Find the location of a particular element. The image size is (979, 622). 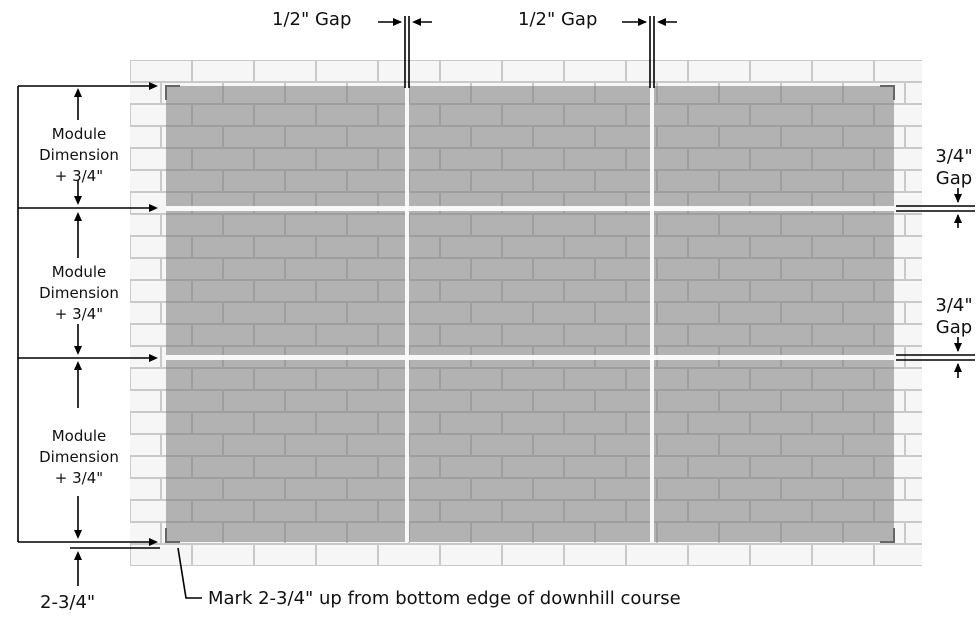

module-label-3: Module Dimension + 3/4" is located at coordinates (79, 457).